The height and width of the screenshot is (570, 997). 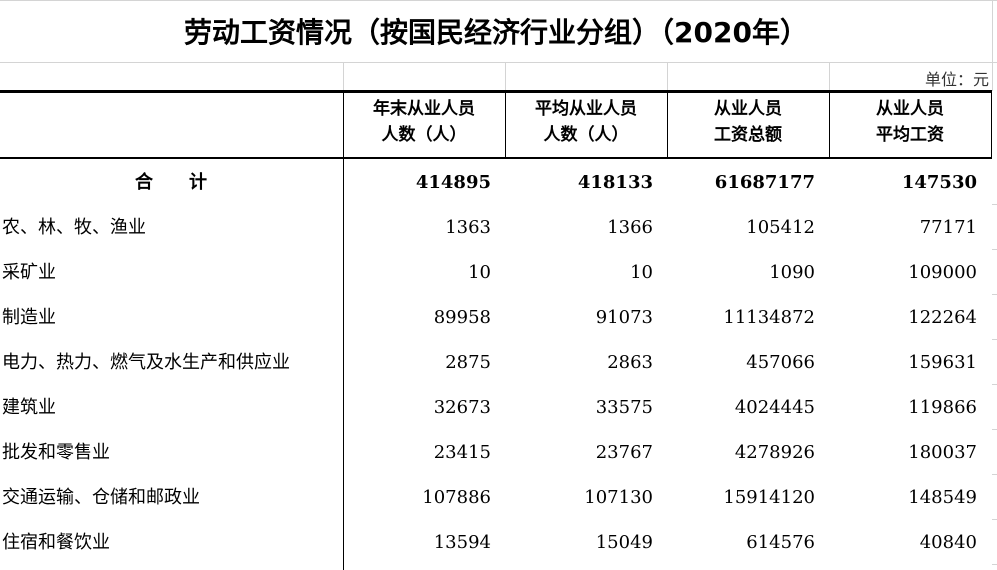 I want to click on value-cell: 122264, so click(x=942, y=317).